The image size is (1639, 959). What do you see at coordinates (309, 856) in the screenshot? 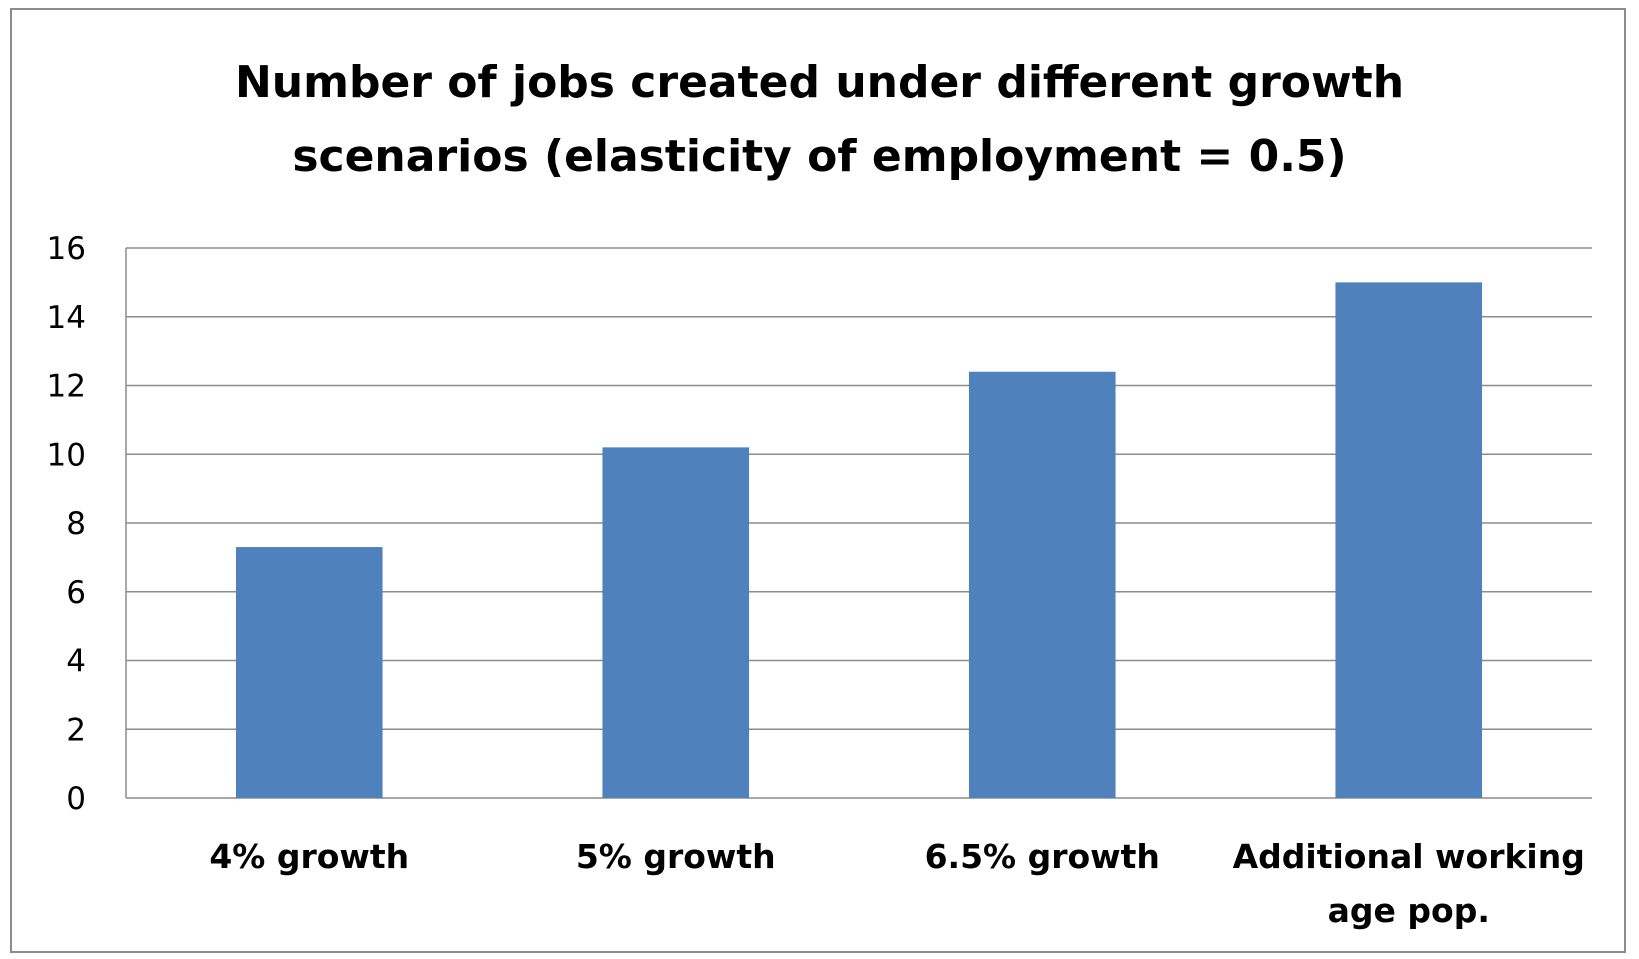
I see `x-category-label-1: 4% growth` at bounding box center [309, 856].